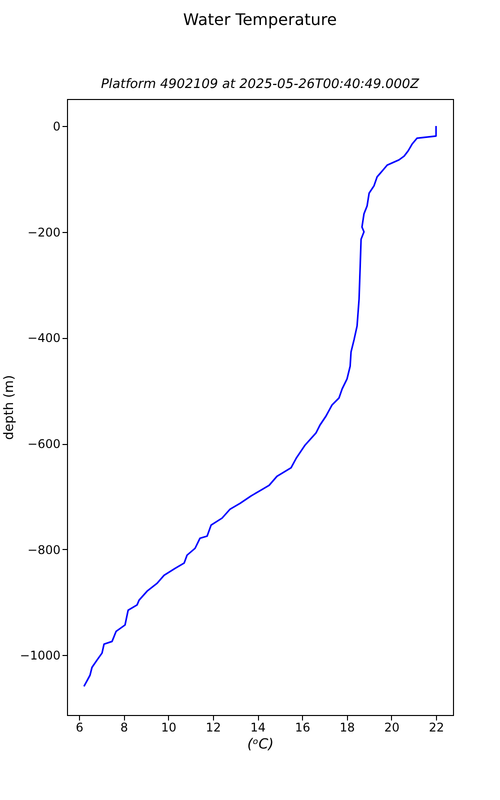  Describe the element at coordinates (124, 727) in the screenshot. I see `x-tick-label: 8` at that location.